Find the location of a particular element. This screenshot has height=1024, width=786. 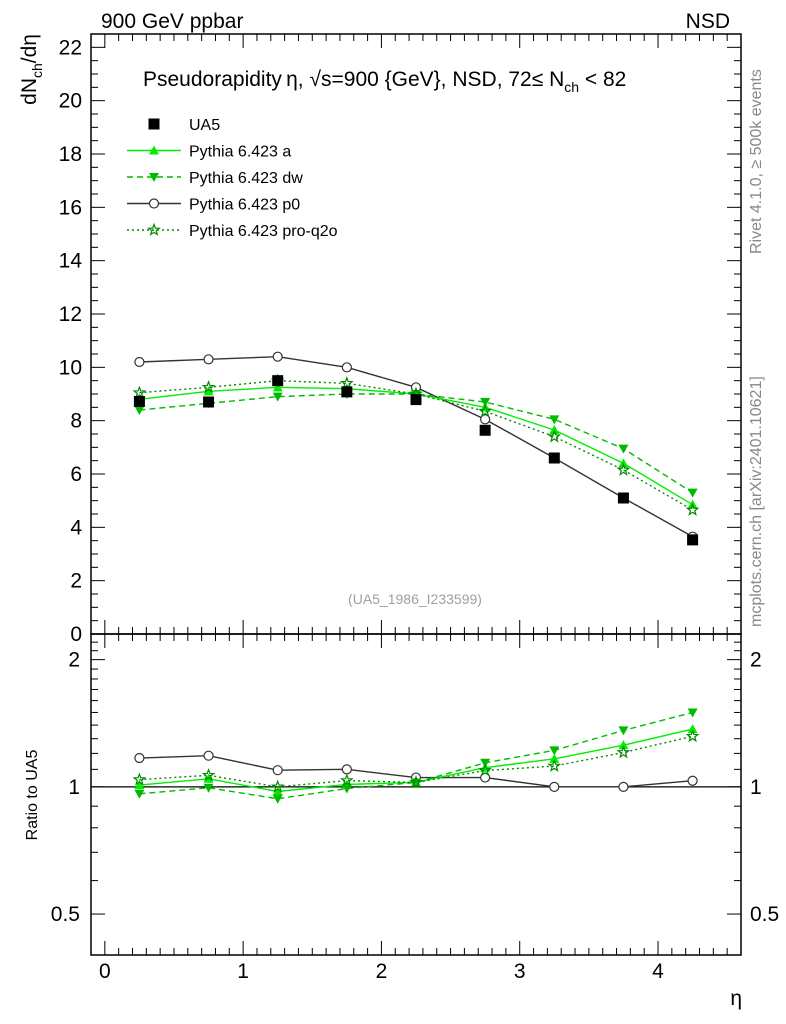

ratio-series-group is located at coordinates (416, 756).